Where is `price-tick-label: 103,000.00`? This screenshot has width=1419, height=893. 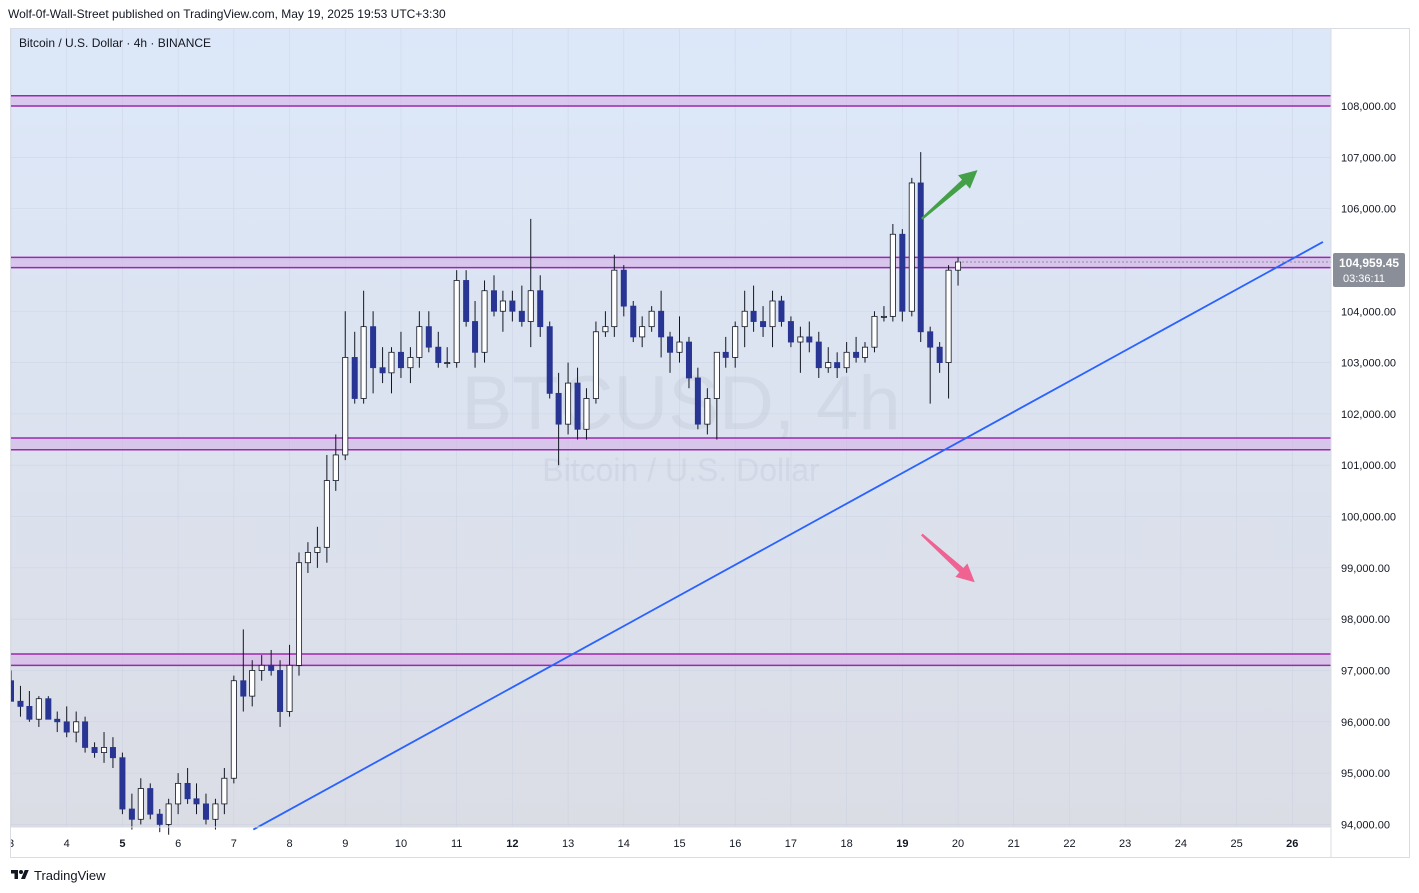 price-tick-label: 103,000.00 is located at coordinates (1368, 364).